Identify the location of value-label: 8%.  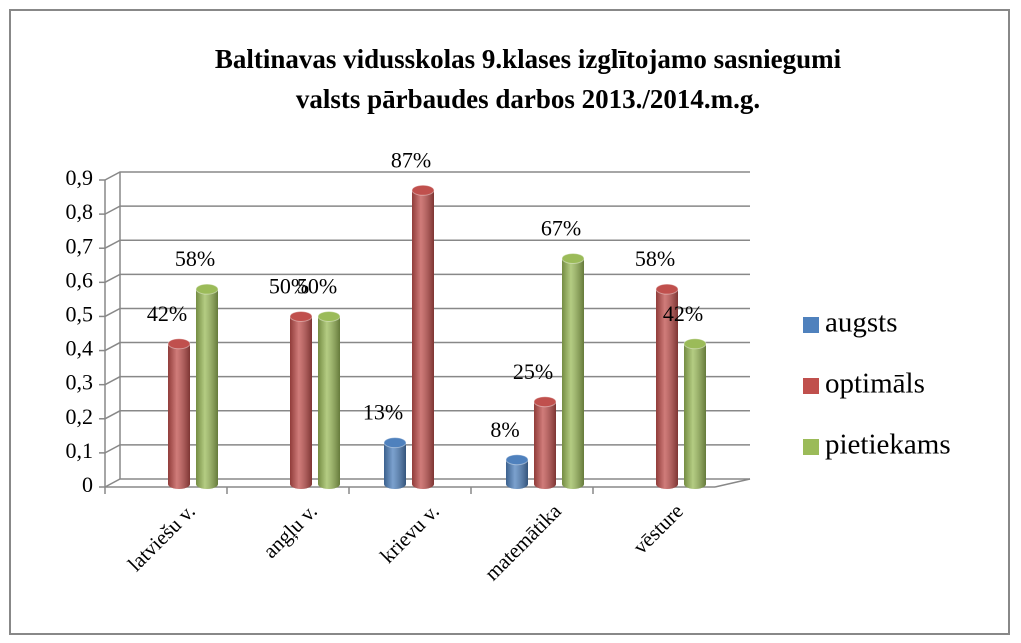
(504, 429).